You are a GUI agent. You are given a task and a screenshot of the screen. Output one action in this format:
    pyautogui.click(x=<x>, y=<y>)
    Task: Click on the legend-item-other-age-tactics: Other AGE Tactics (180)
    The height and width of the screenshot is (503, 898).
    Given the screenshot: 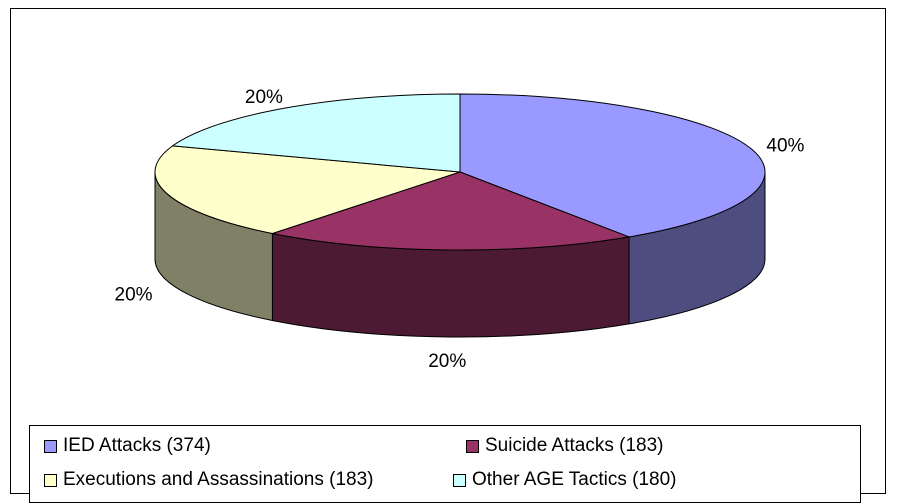 What is the action you would take?
    pyautogui.click(x=565, y=480)
    